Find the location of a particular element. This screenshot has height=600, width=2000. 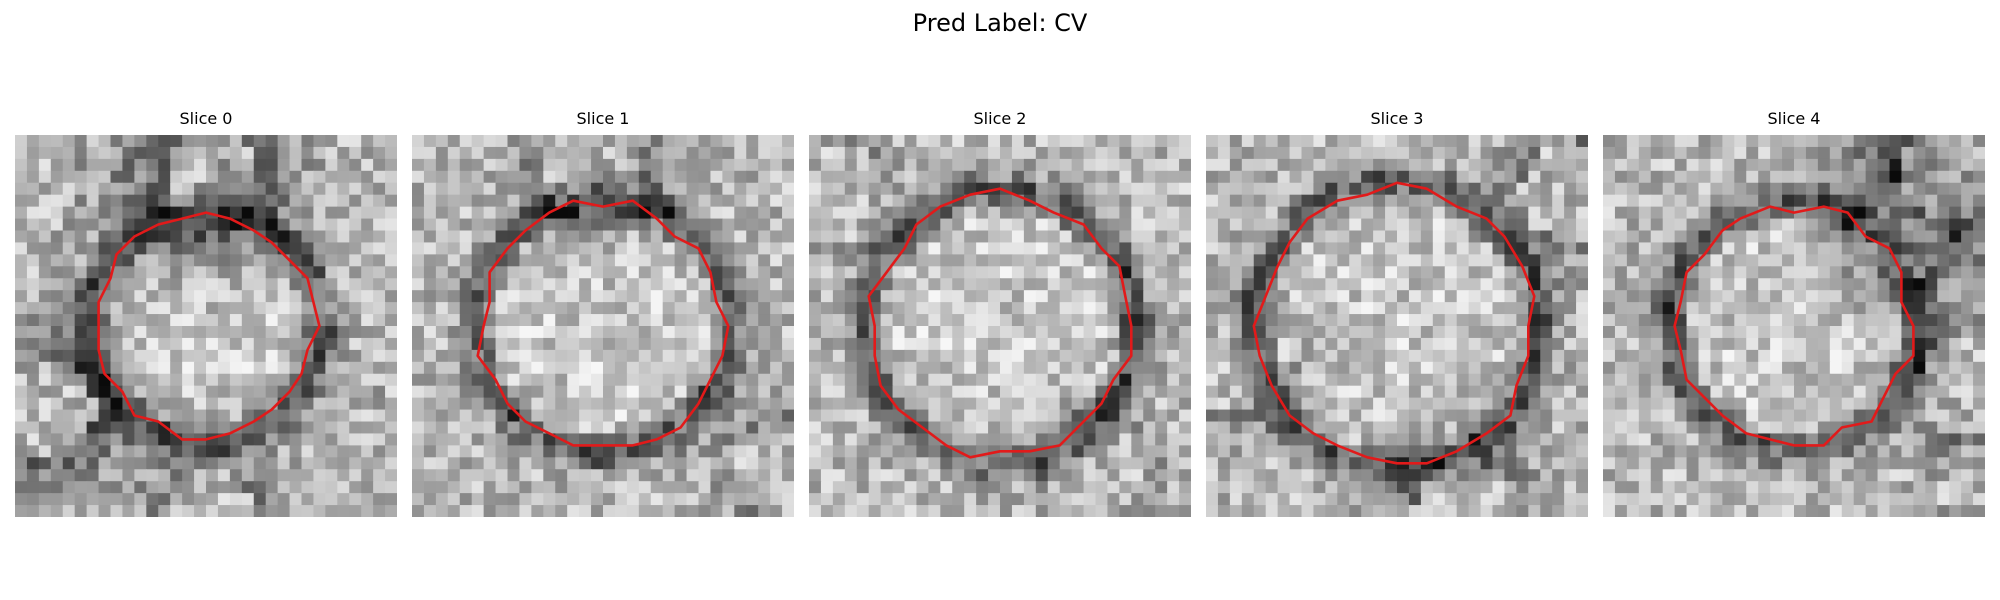

panel-slice-0: Slice 0 is located at coordinates (206, 313).